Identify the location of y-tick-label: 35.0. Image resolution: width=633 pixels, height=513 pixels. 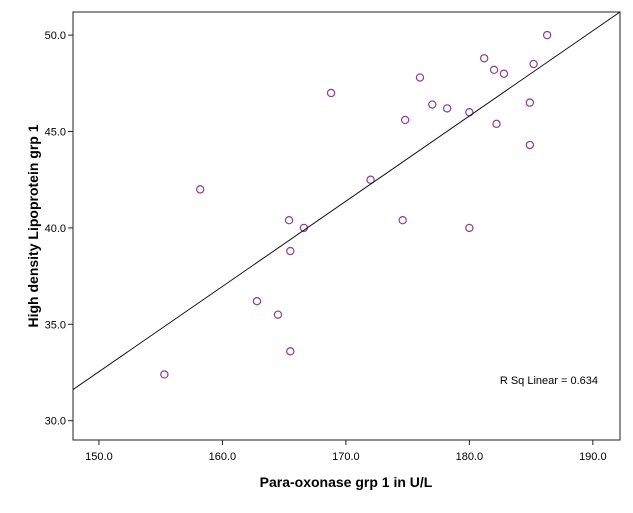
(55, 325).